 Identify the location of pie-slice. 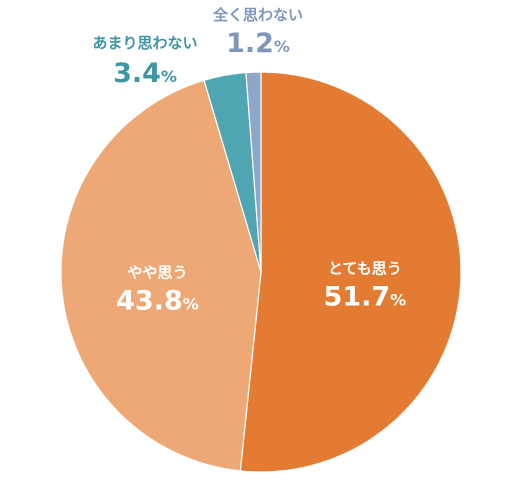
(253, 172).